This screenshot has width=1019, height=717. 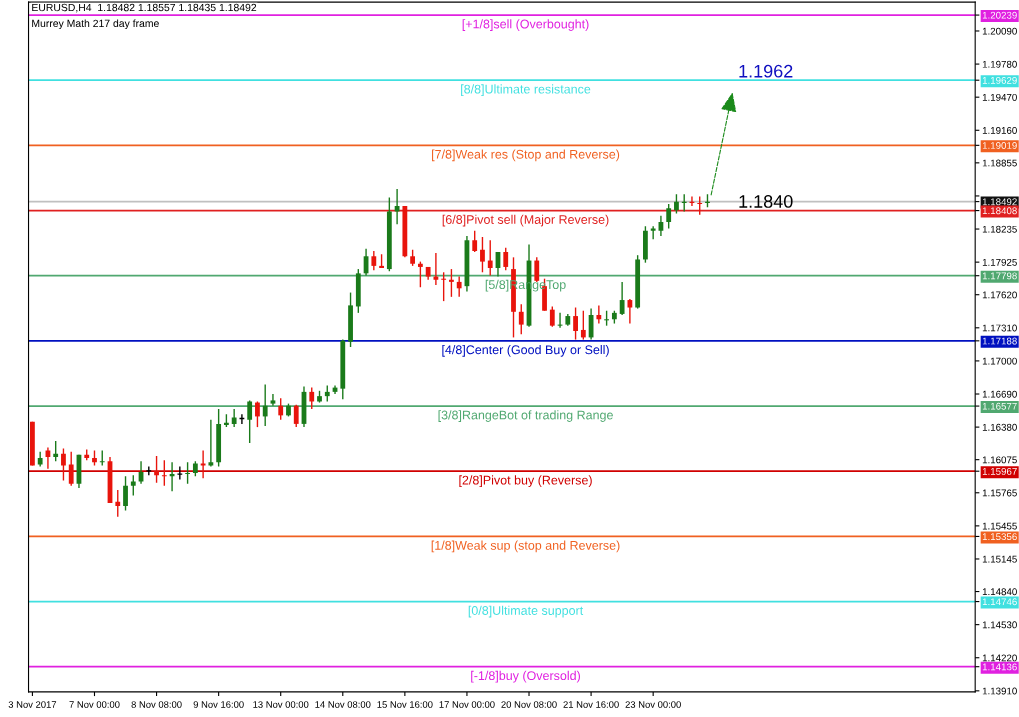 I want to click on y-tick-label: 1.18492, so click(x=999, y=202).